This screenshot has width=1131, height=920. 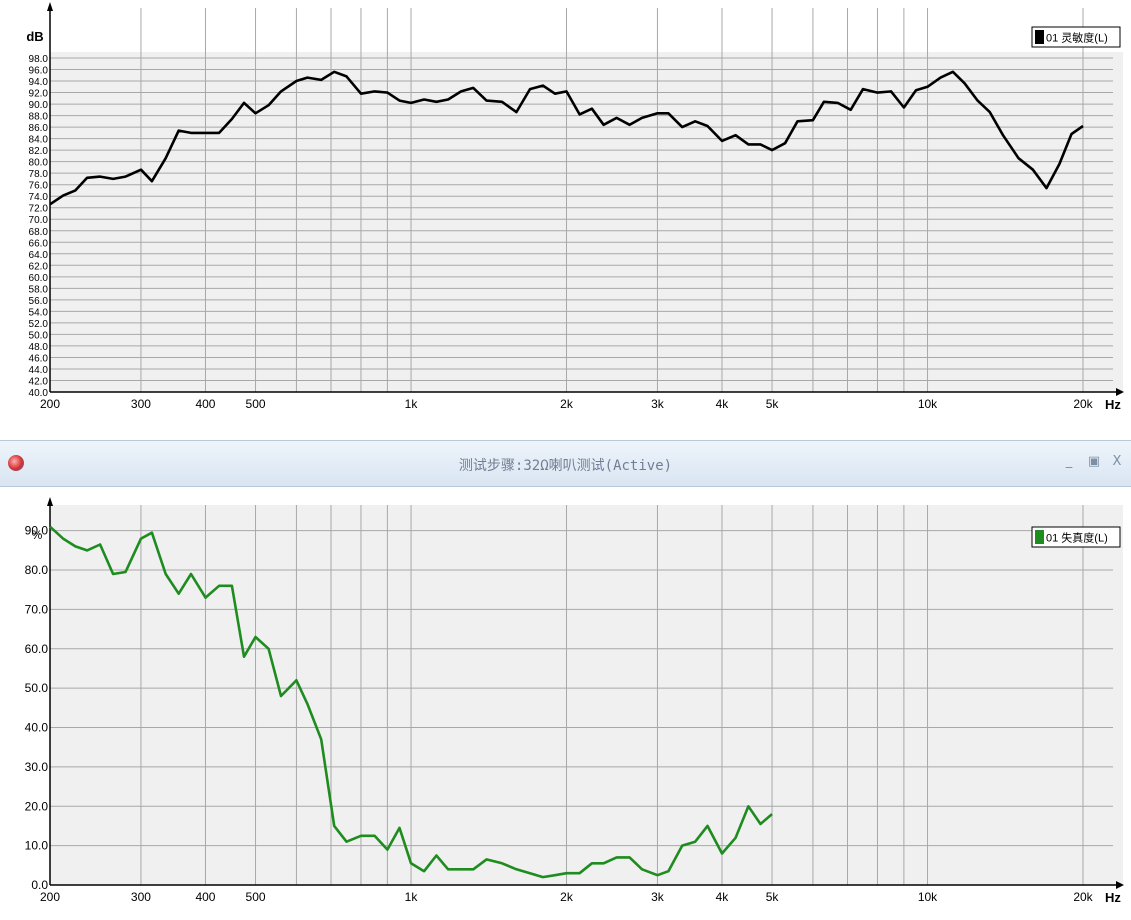 I want to click on y-tick-label: 48.0, so click(x=39, y=347).